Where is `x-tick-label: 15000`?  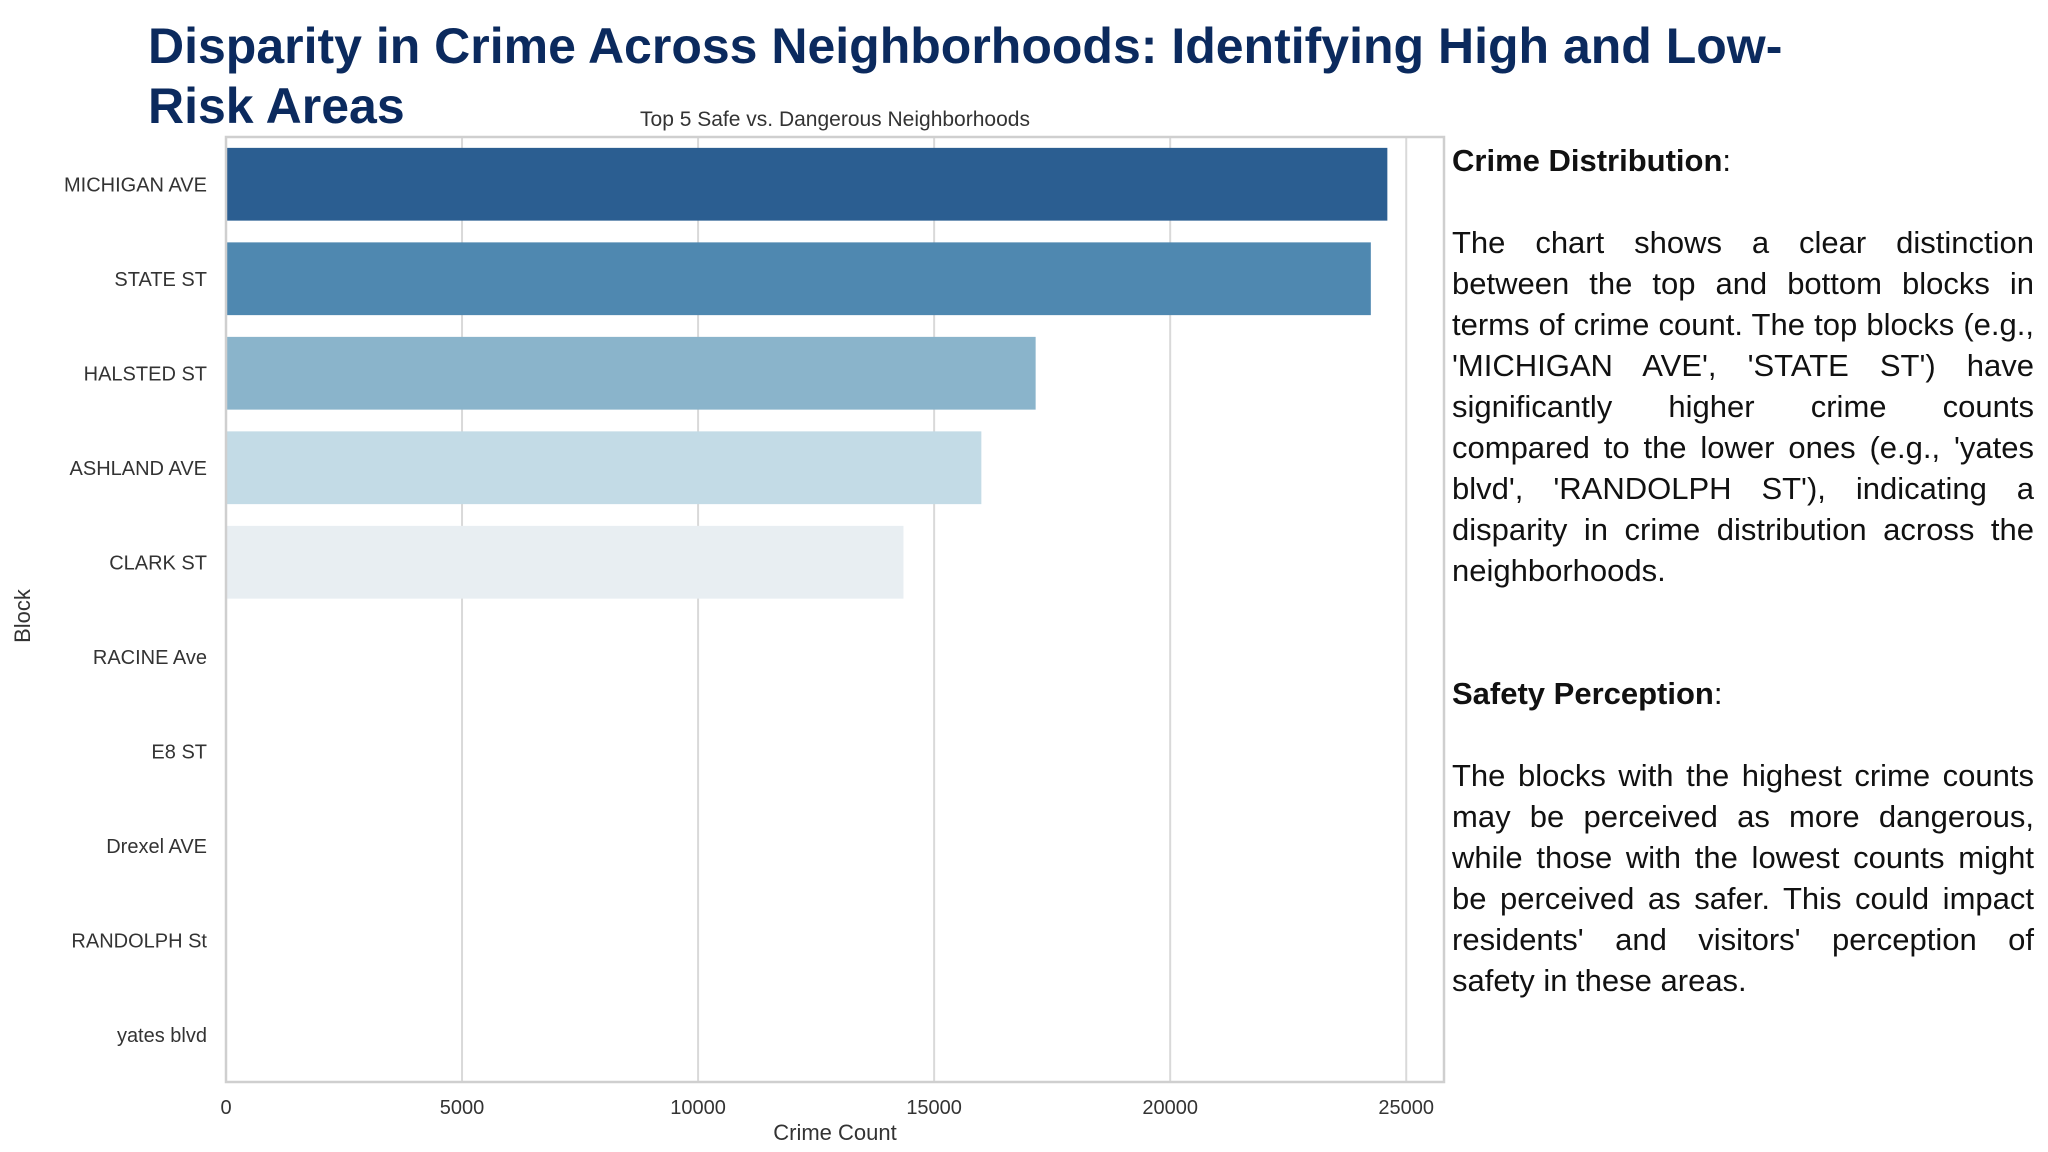
x-tick-label: 15000 is located at coordinates (934, 1108).